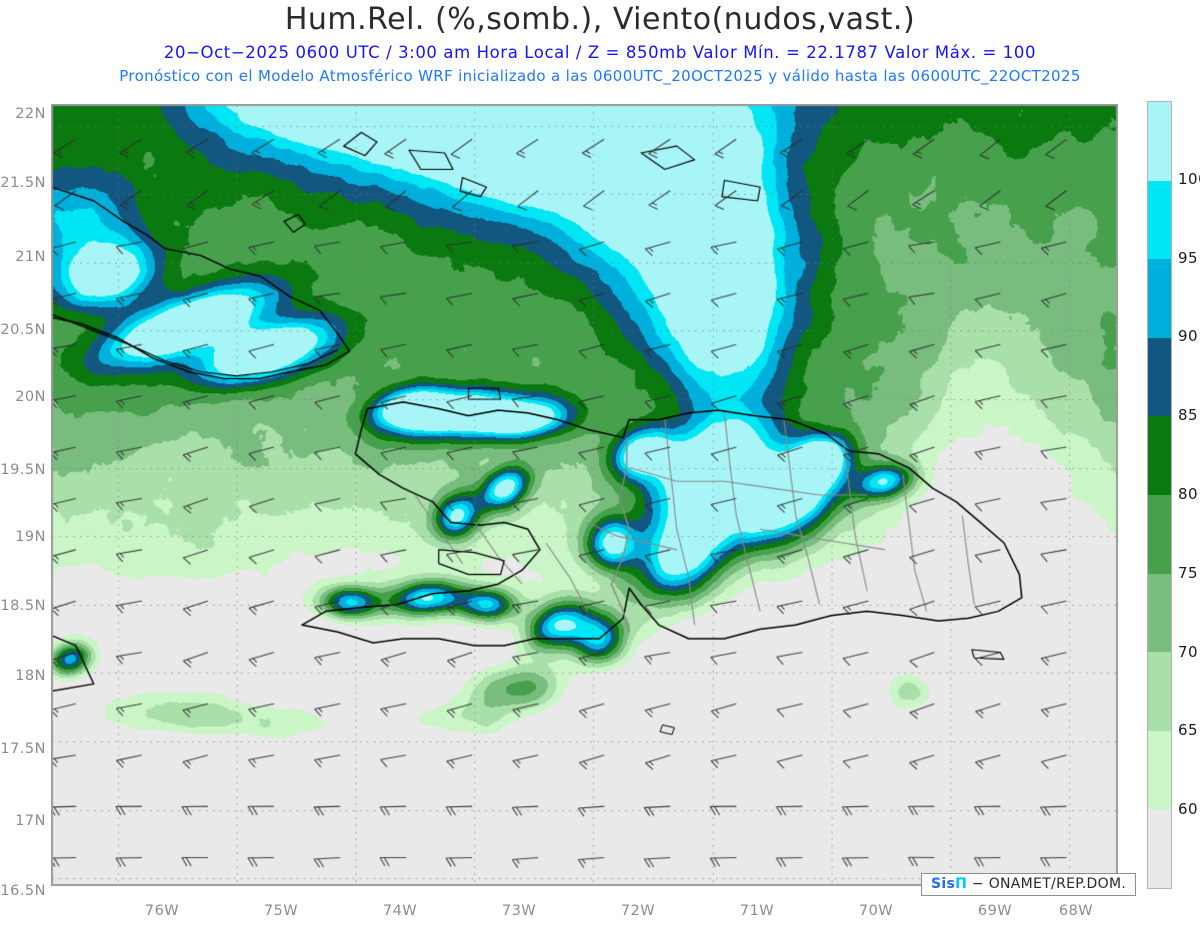 The width and height of the screenshot is (1200, 927). I want to click on lat-tick-label: 19N, so click(30, 537).